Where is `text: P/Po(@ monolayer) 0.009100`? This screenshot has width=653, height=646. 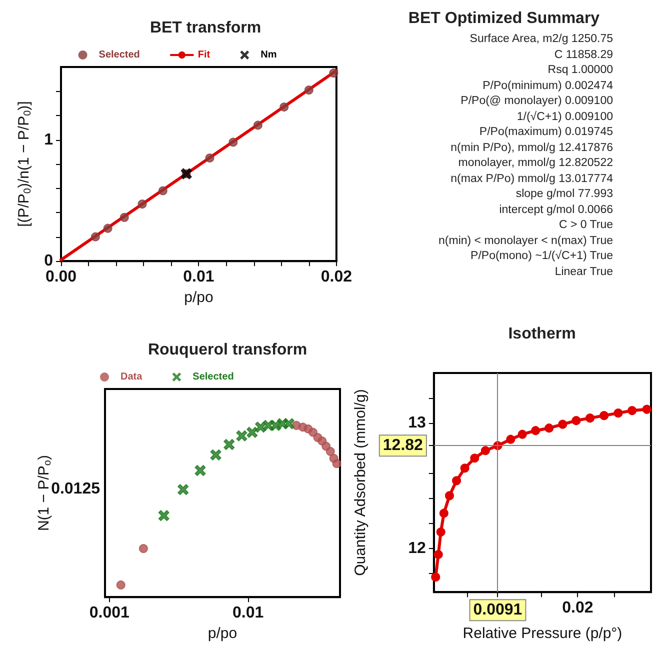
text: P/Po(@ monolayer) 0.009100 is located at coordinates (536, 101).